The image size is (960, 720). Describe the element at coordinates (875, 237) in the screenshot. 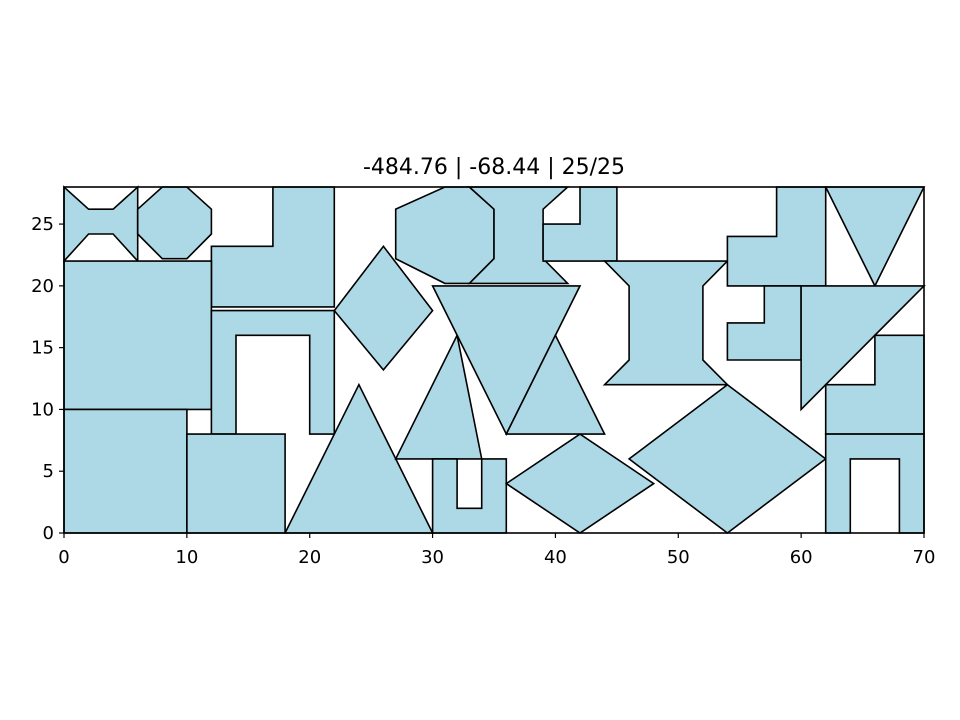

I see `shape-triangle-top-right` at that location.